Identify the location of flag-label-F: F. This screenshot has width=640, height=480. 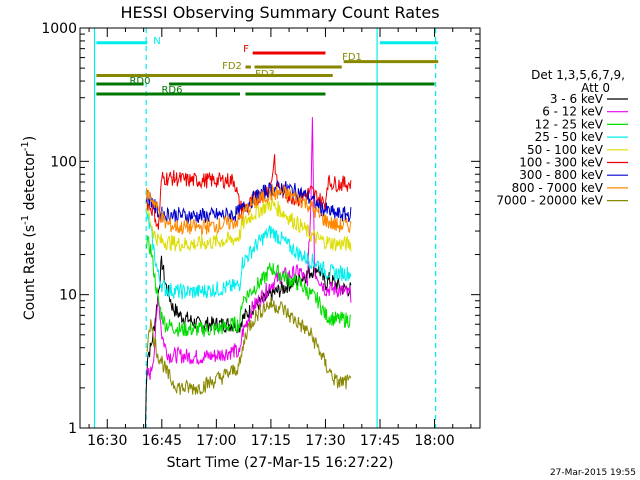
(246, 49).